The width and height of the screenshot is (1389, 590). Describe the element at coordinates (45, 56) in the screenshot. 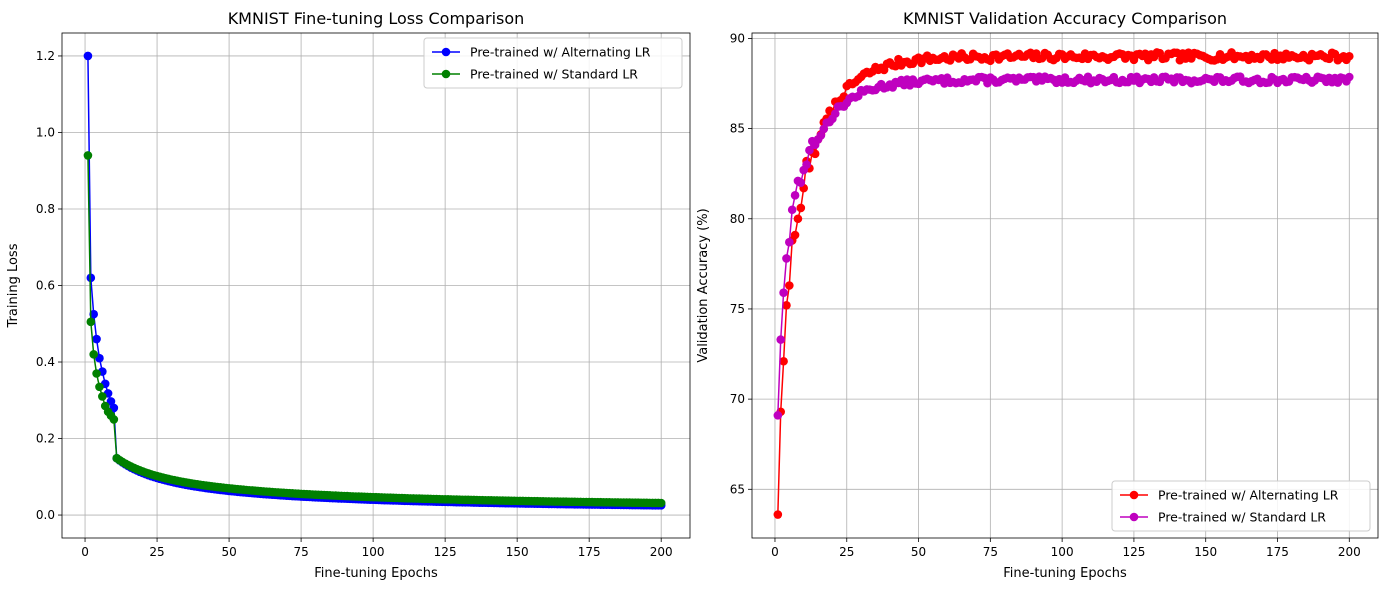

I see `y-tick-label: 1.2` at that location.